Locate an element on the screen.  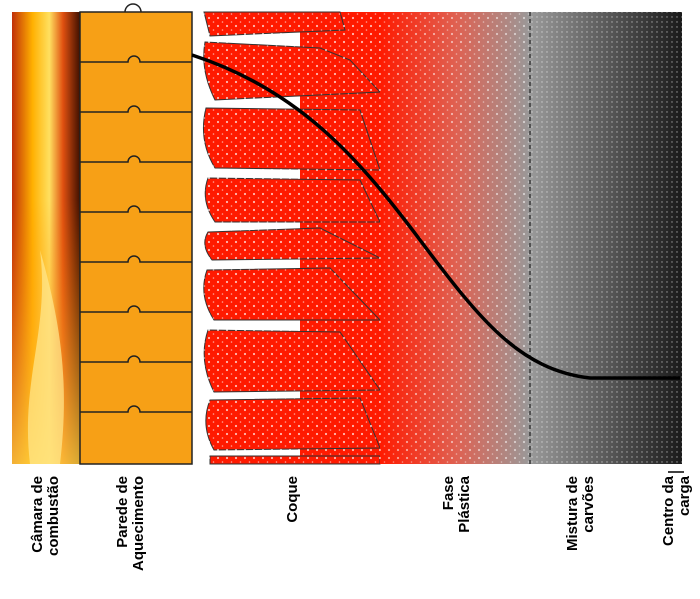
zone-label: Fase is located at coordinates (448, 493).